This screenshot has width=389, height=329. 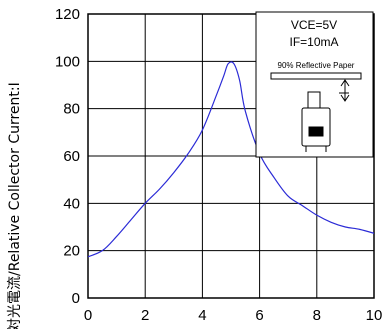 What do you see at coordinates (317, 315) in the screenshot?
I see `x-tick-label: 8` at bounding box center [317, 315].